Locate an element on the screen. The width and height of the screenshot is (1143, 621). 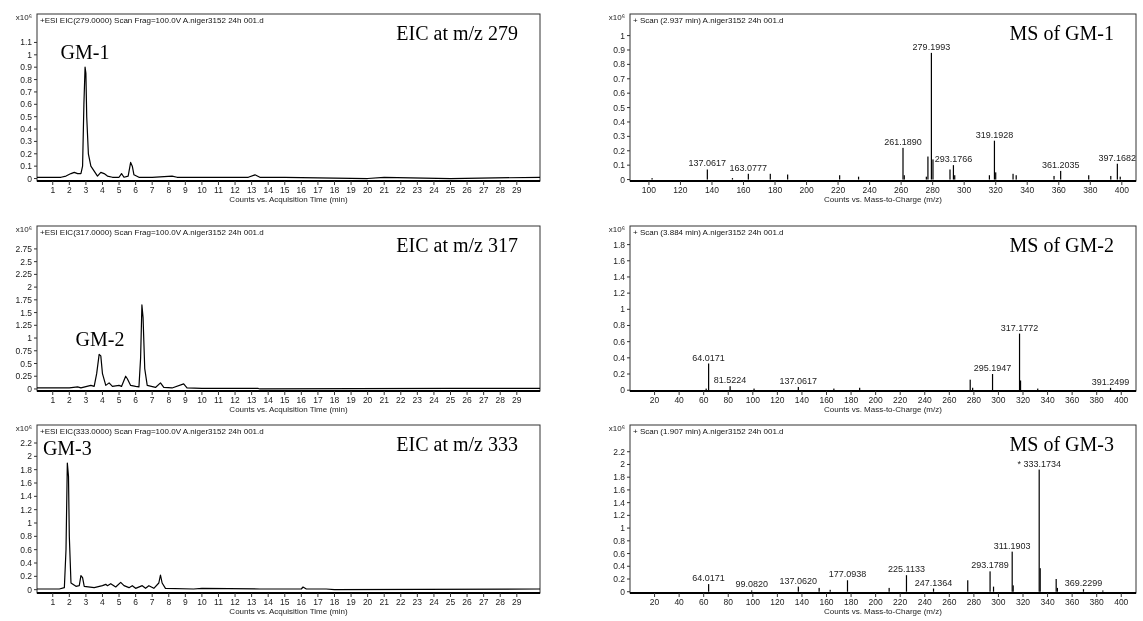
x-tick-label: 21 is located at coordinates (384, 602).